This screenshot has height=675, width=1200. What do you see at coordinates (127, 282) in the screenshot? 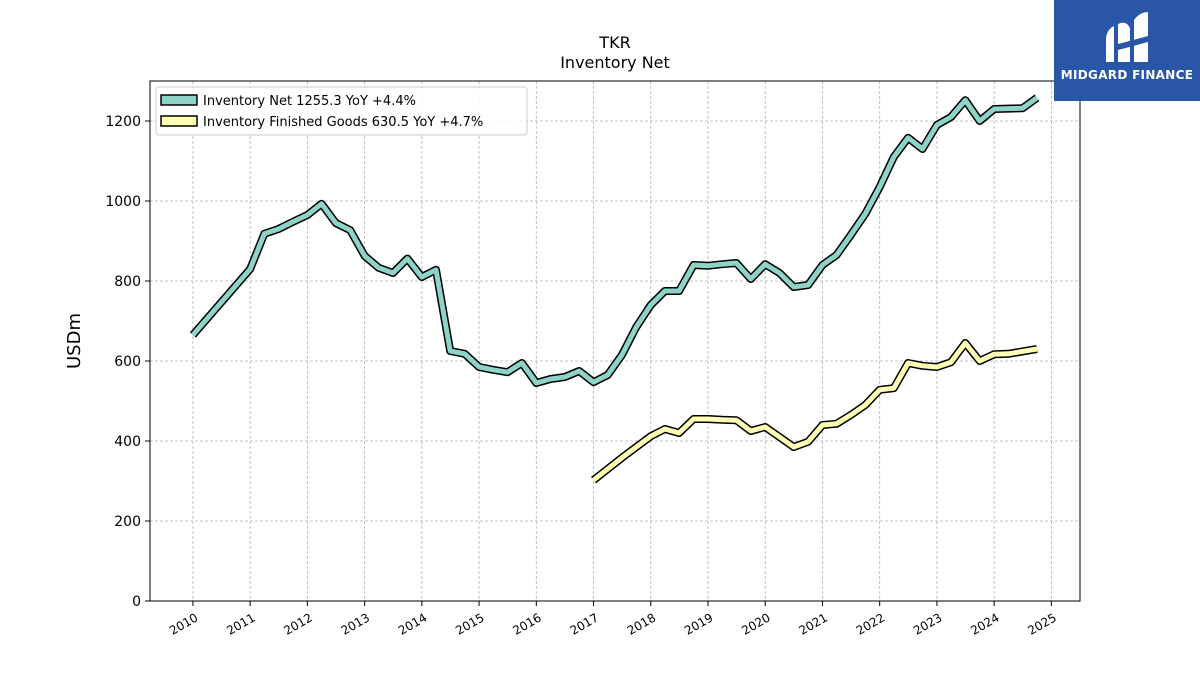
I see `y-tick-label: 800` at bounding box center [127, 282].